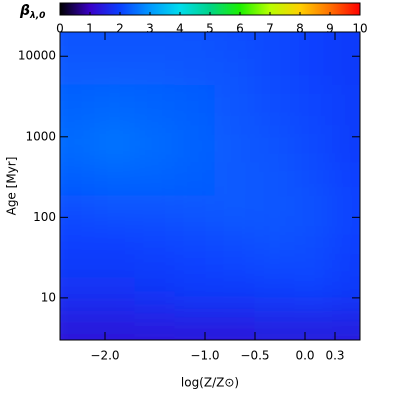 Image resolution: width=400 pixels, height=400 pixels. What do you see at coordinates (104, 356) in the screenshot?
I see `x-tick-label: −2.0` at bounding box center [104, 356].